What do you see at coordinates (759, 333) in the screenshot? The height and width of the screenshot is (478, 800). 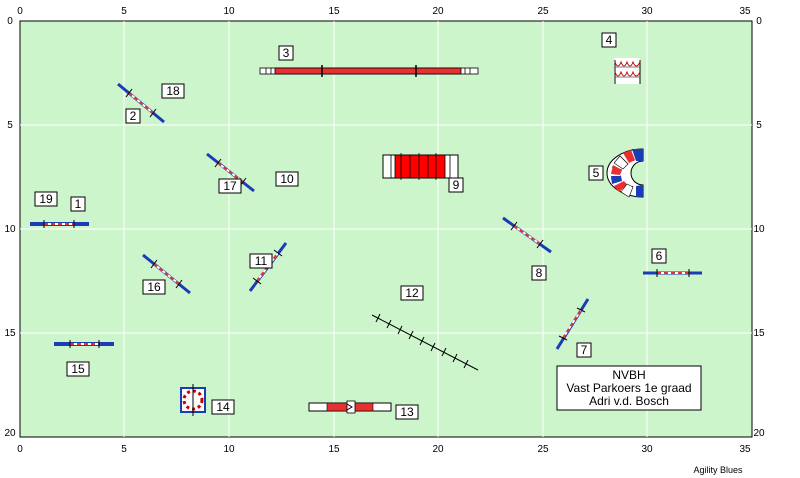 I see `y-tick-right: 15` at bounding box center [759, 333].